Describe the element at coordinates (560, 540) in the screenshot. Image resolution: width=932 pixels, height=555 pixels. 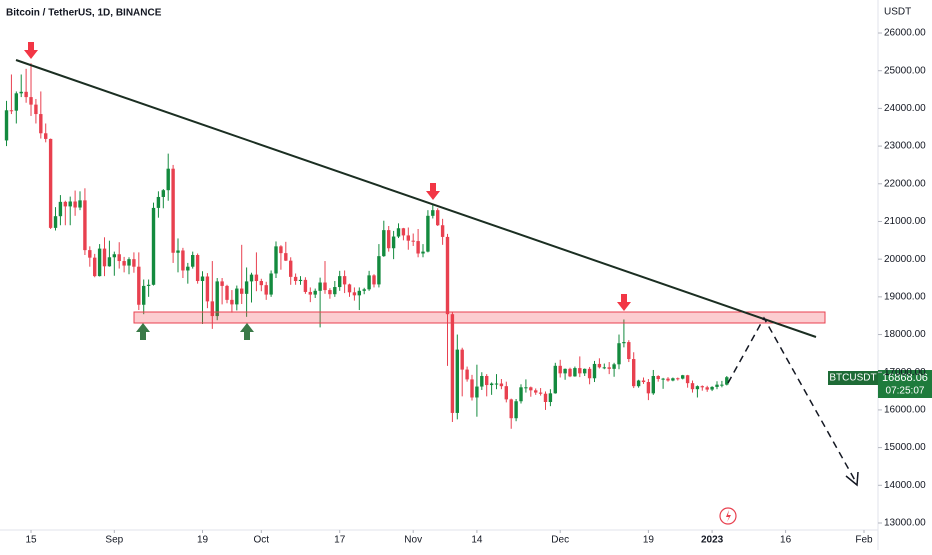
I see `x-tick-label: Dec` at that location.